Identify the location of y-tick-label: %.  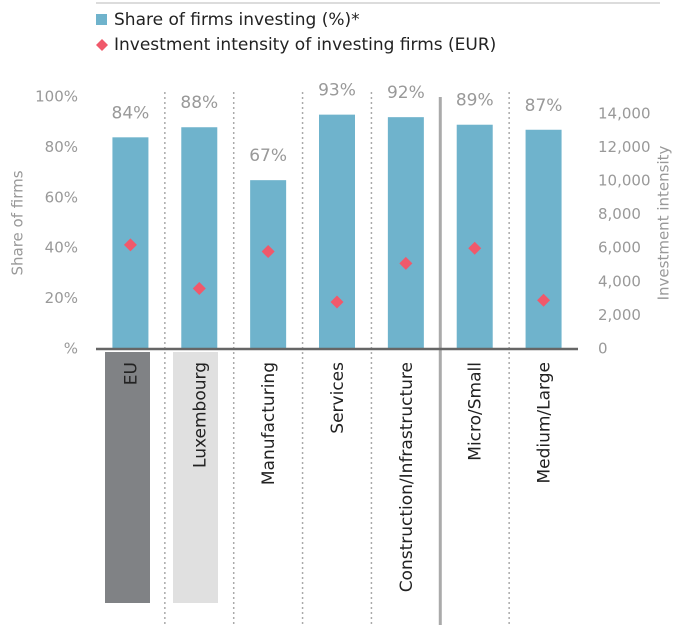
(71, 349).